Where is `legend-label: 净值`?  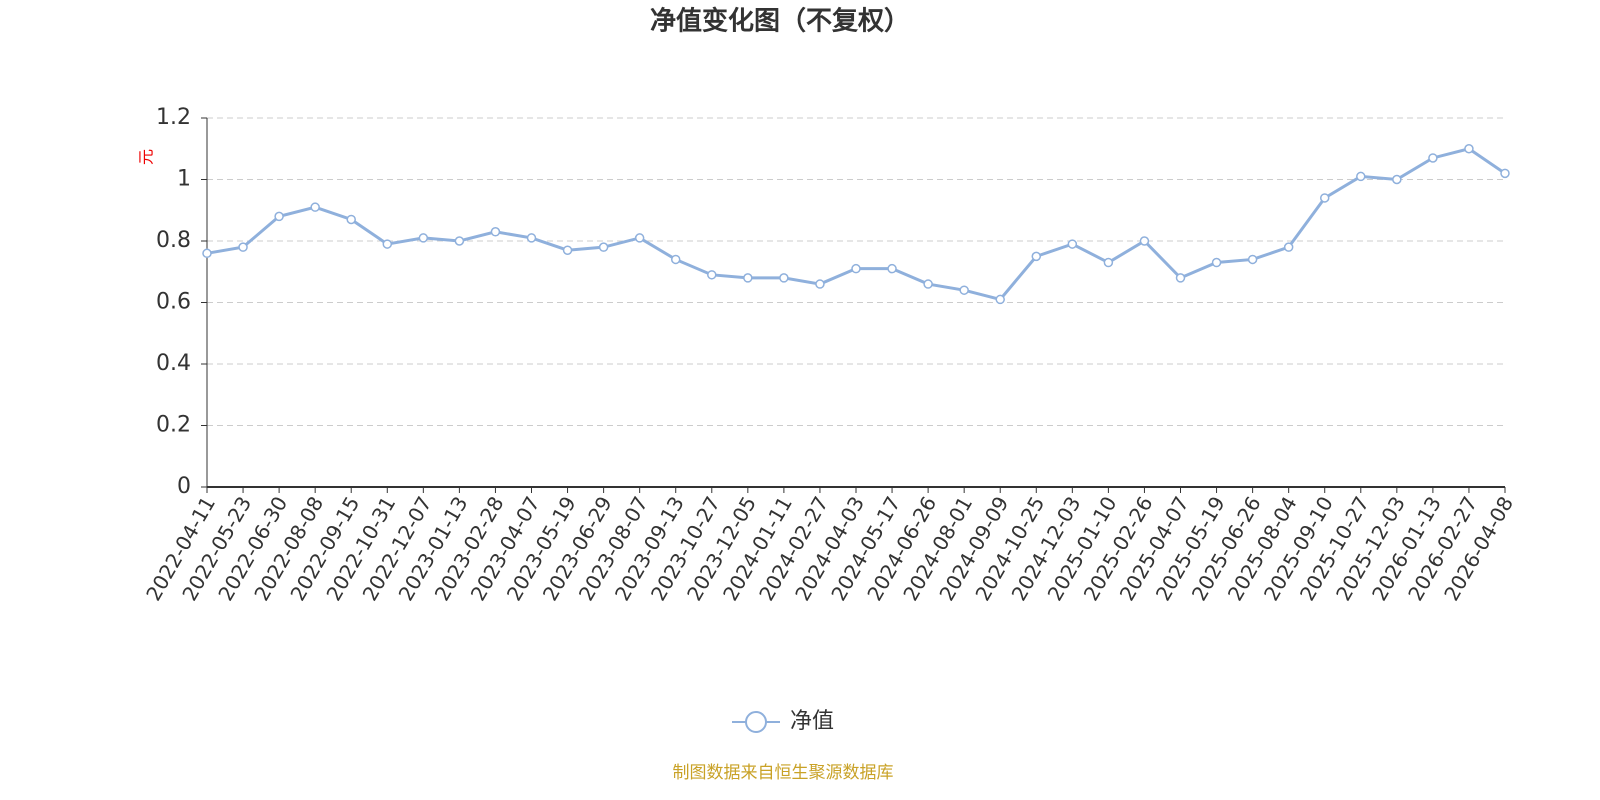
legend-label: 净值 is located at coordinates (812, 721).